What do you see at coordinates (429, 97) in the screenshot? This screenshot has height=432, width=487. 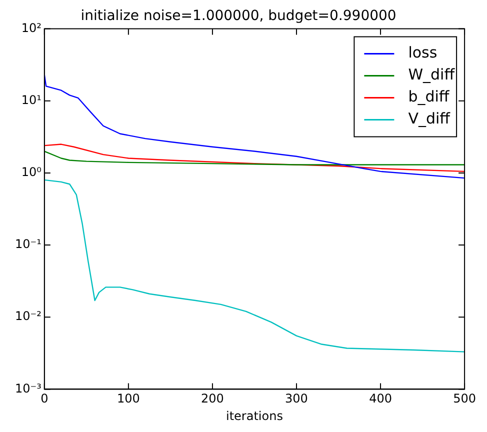 I see `legend-label: b_diff` at bounding box center [429, 97].